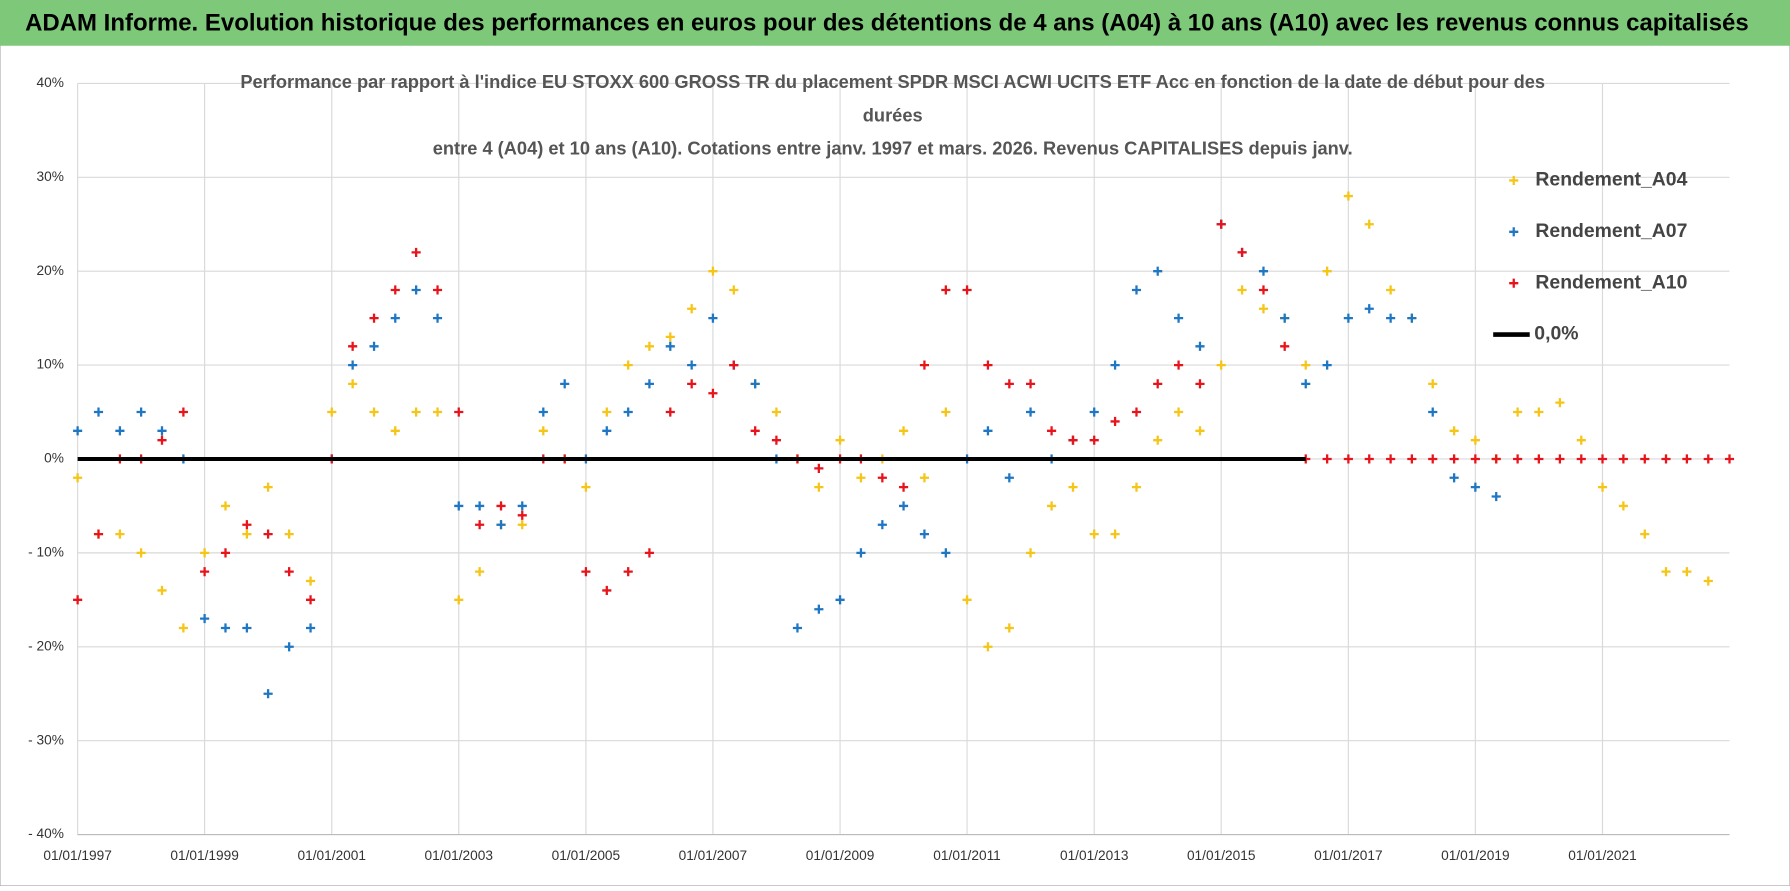 This screenshot has height=891, width=1790. Describe the element at coordinates (1221, 855) in the screenshot. I see `x-tick-label: 01/01/2015` at that location.